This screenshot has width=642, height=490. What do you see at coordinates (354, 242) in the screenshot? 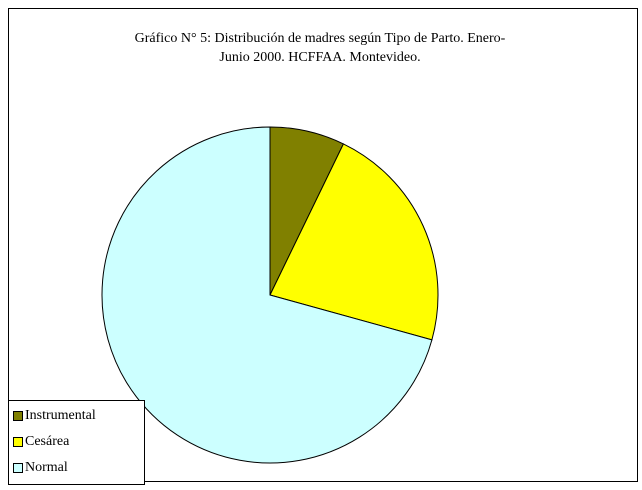
I see `pie-slice` at bounding box center [354, 242].